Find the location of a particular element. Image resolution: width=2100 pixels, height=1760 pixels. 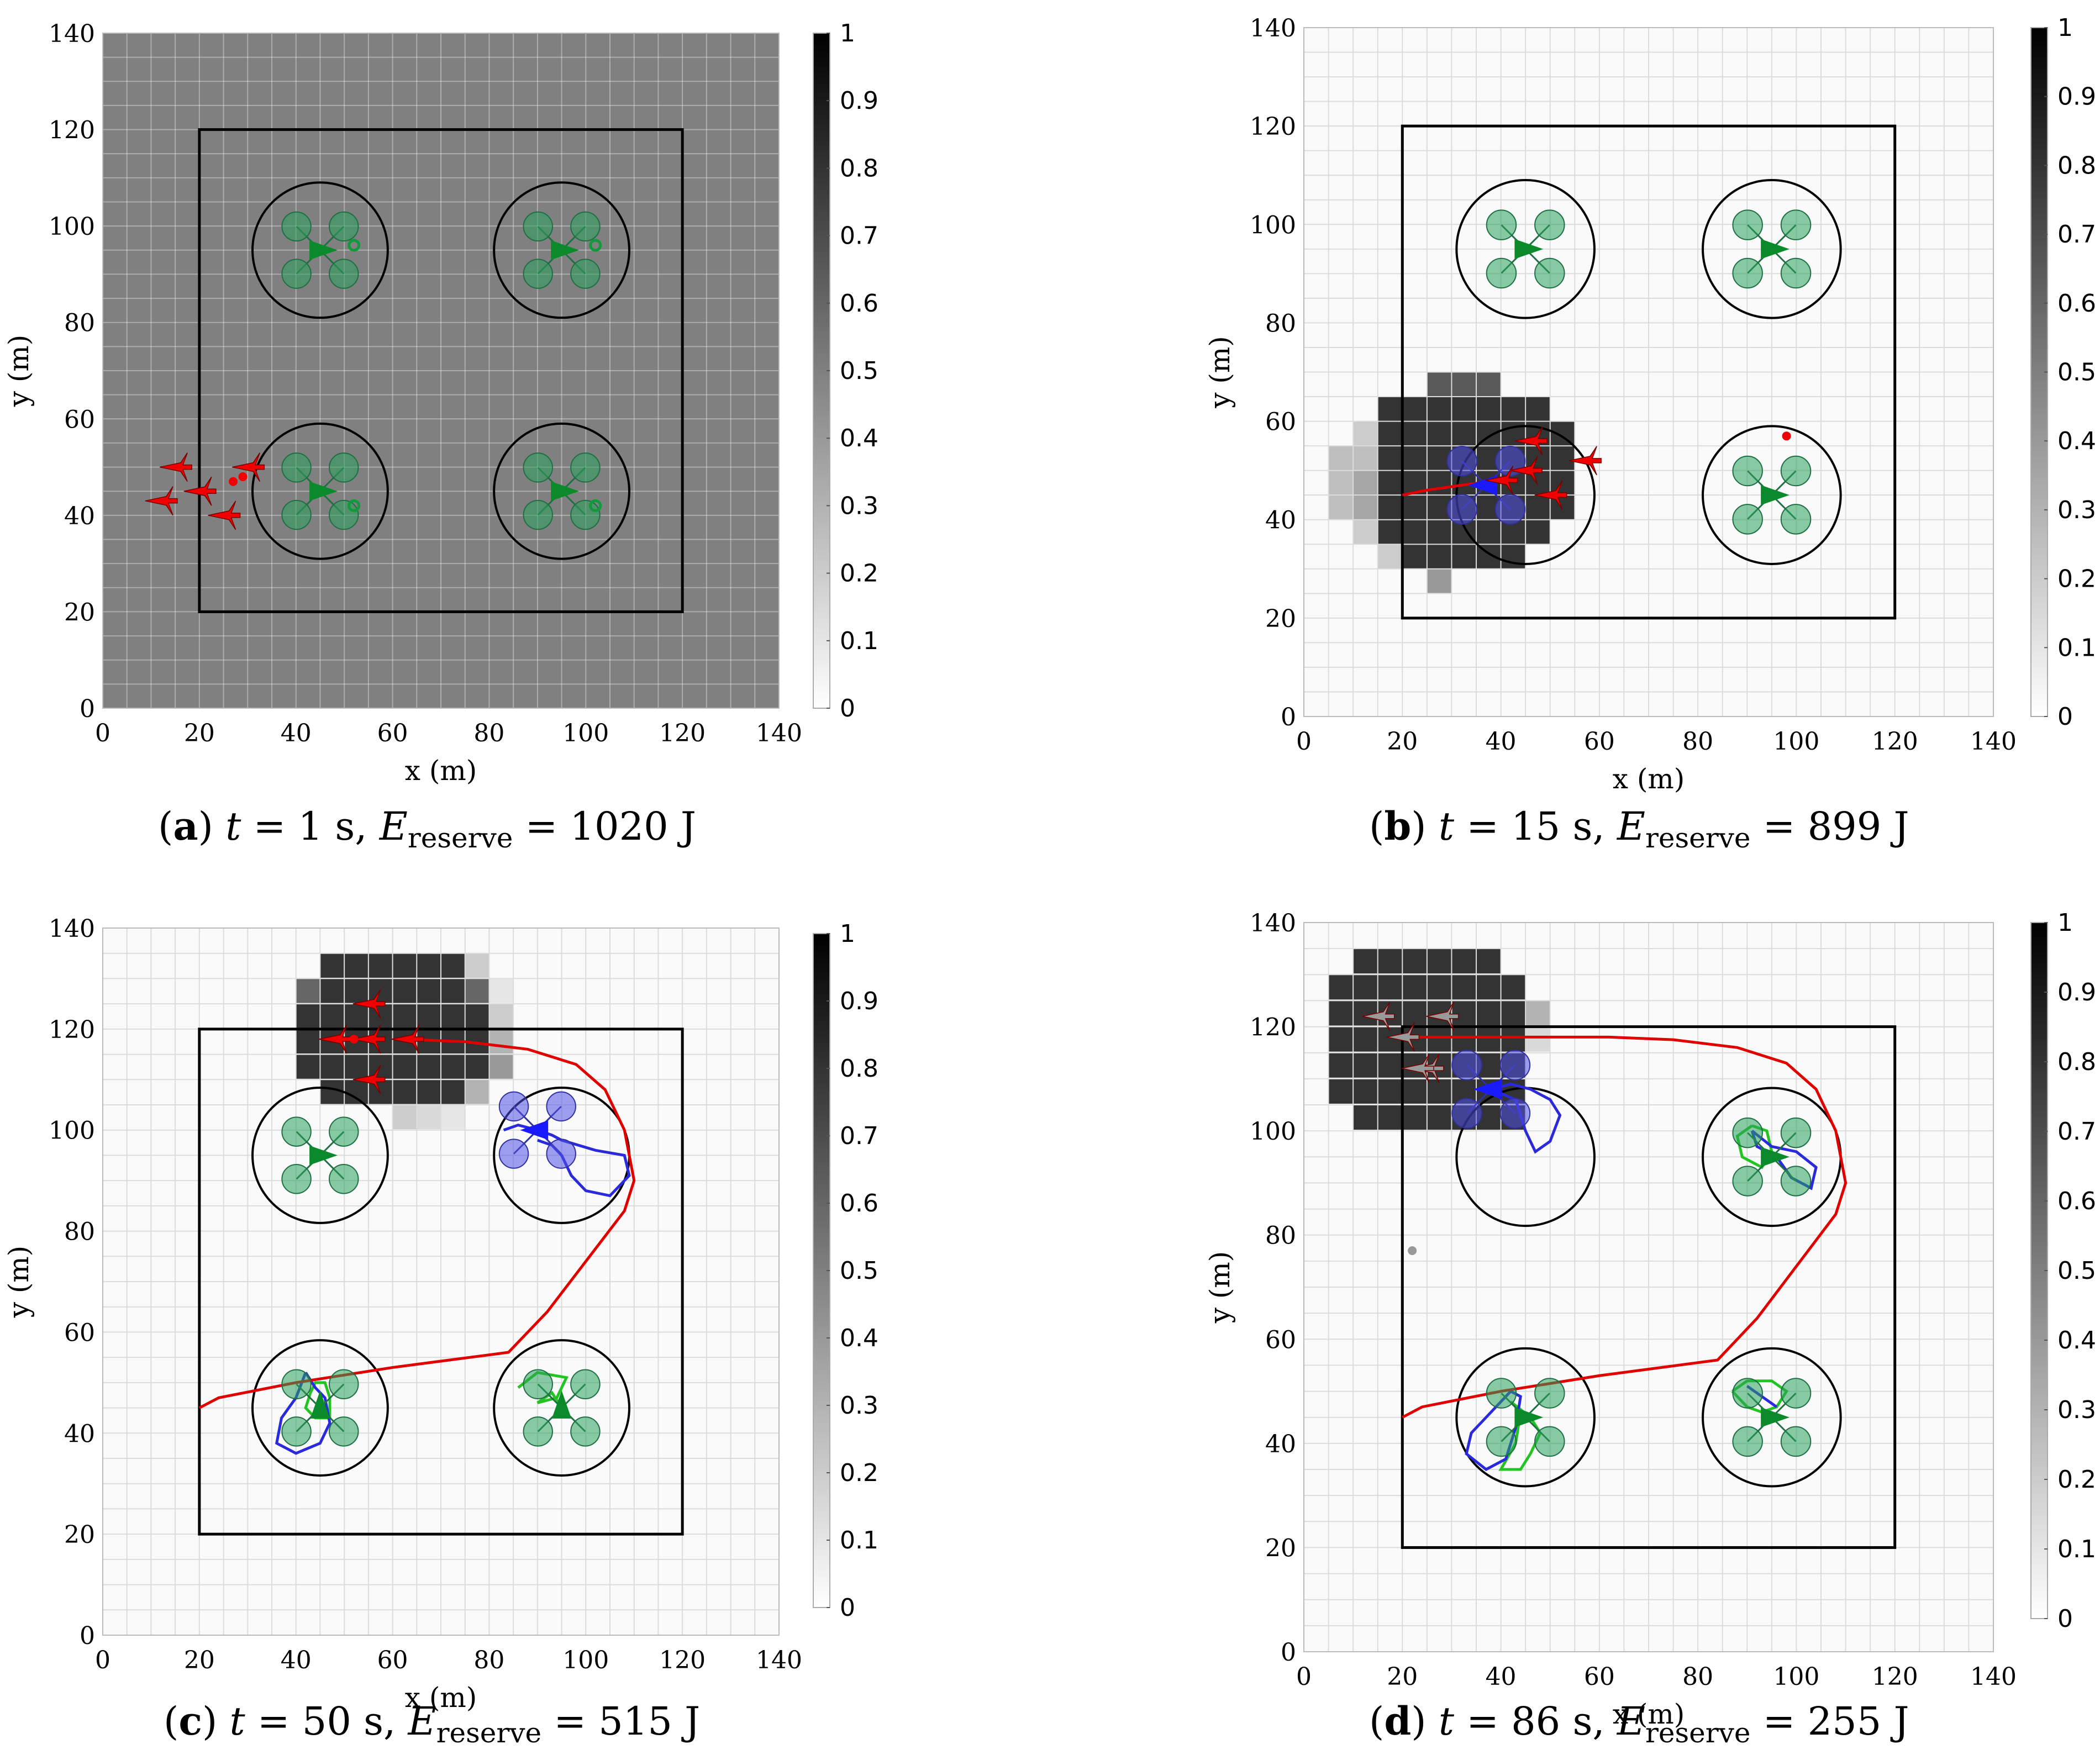

caption-part: c is located at coordinates (190, 1721).